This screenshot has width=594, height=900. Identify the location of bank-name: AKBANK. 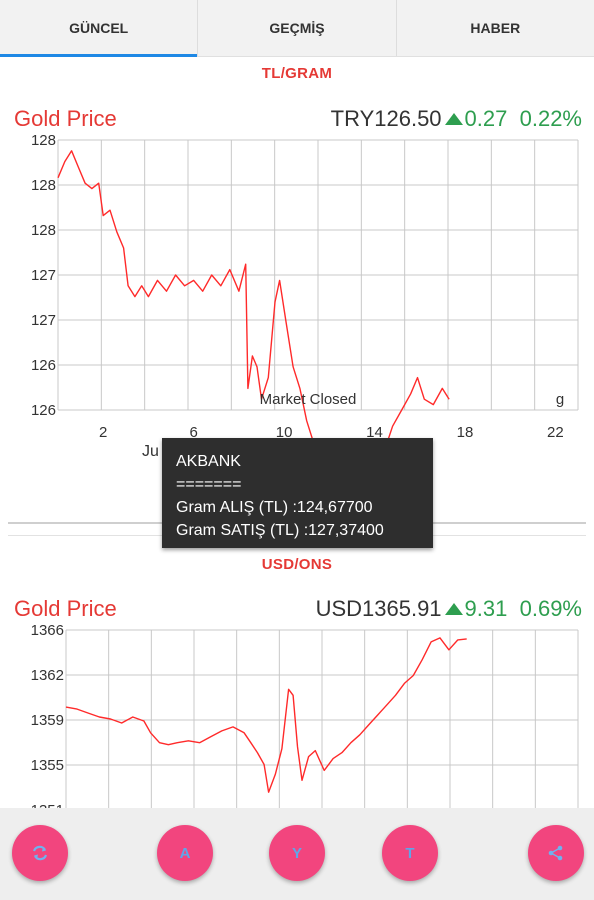
(208, 461).